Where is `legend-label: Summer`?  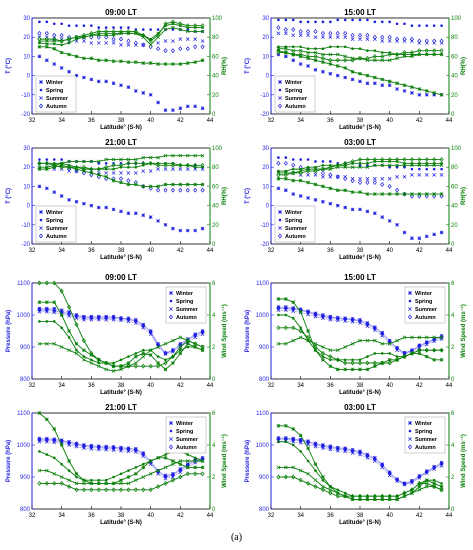
legend-label: Summer is located at coordinates (187, 310).